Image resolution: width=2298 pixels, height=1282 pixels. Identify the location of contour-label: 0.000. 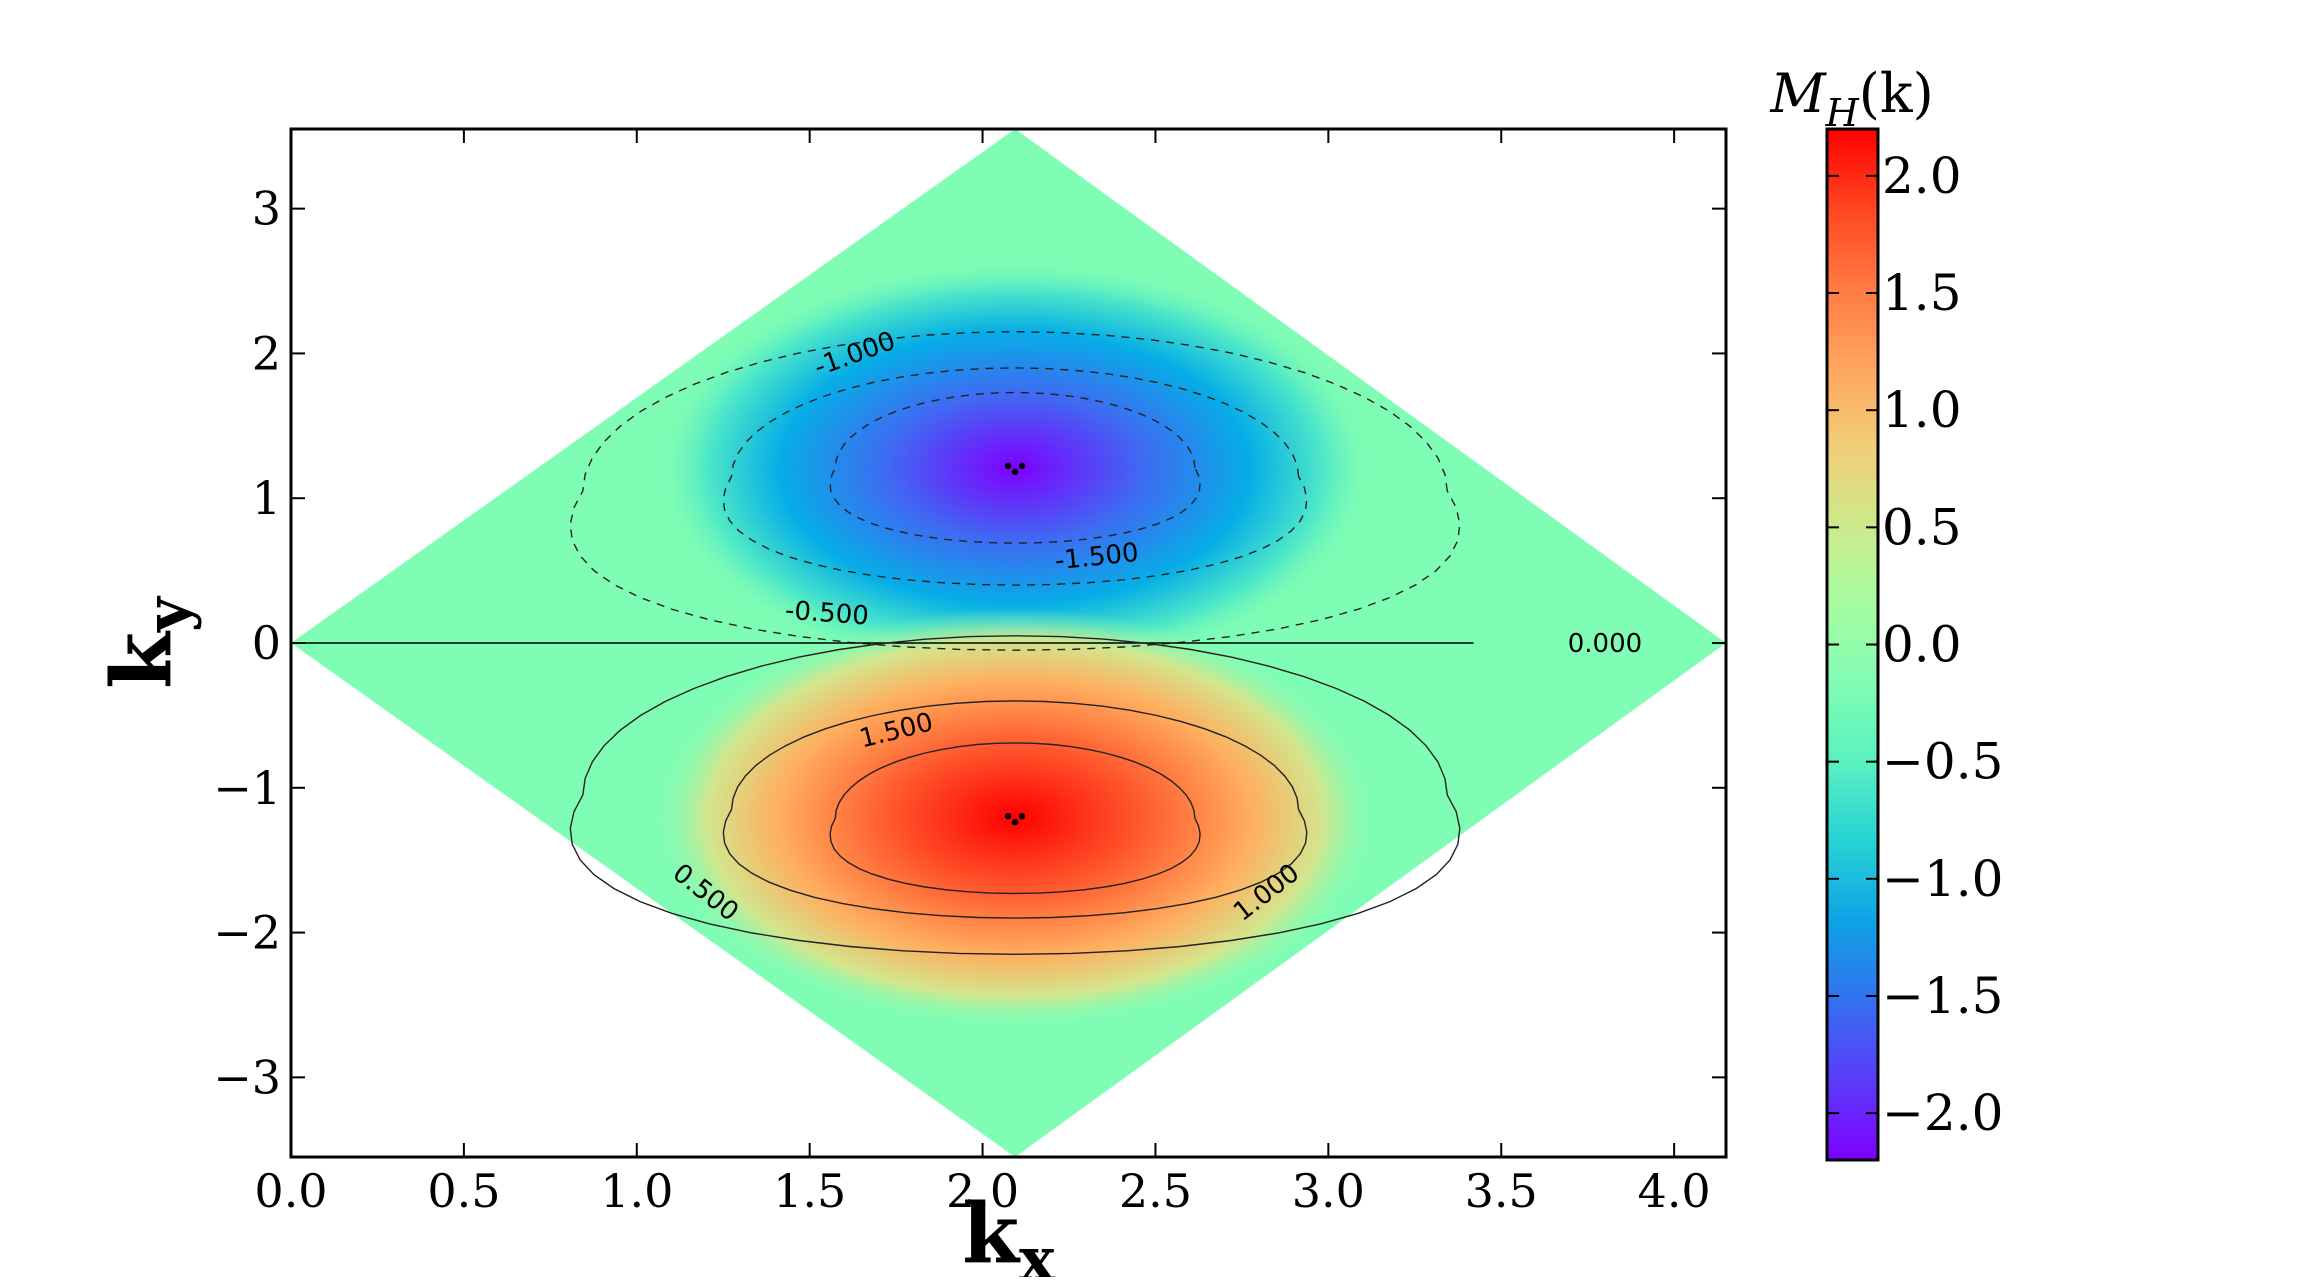
(1605, 644).